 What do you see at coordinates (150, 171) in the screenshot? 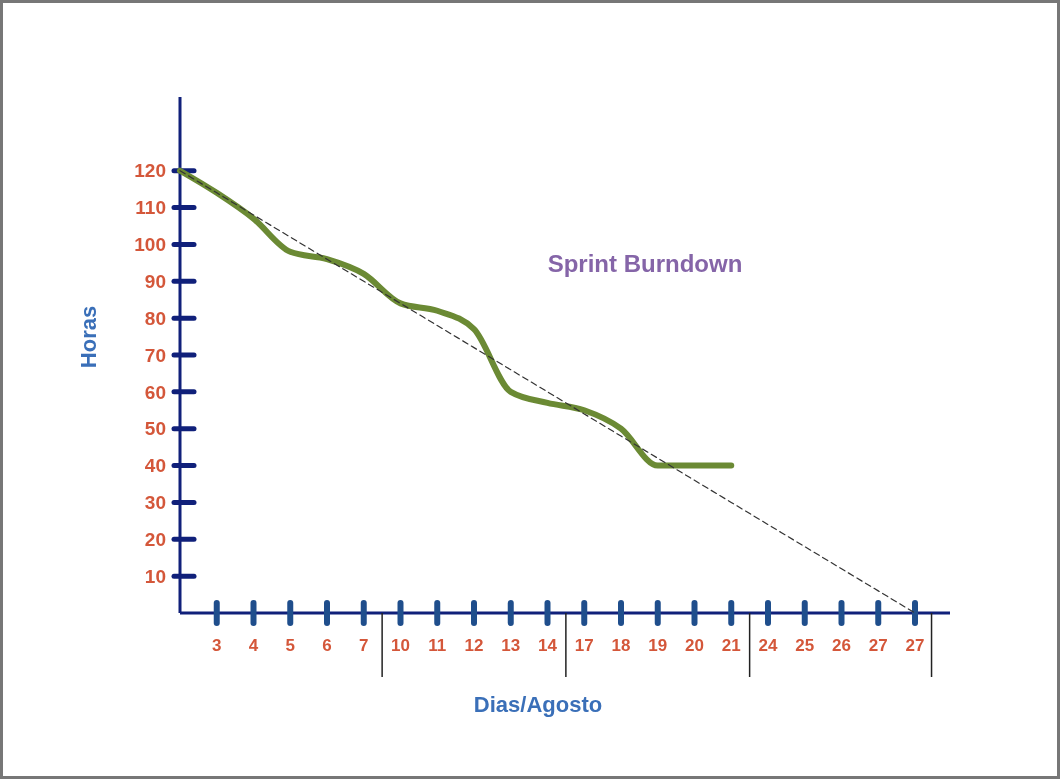
I see `y-tick-label: 120` at bounding box center [150, 171].